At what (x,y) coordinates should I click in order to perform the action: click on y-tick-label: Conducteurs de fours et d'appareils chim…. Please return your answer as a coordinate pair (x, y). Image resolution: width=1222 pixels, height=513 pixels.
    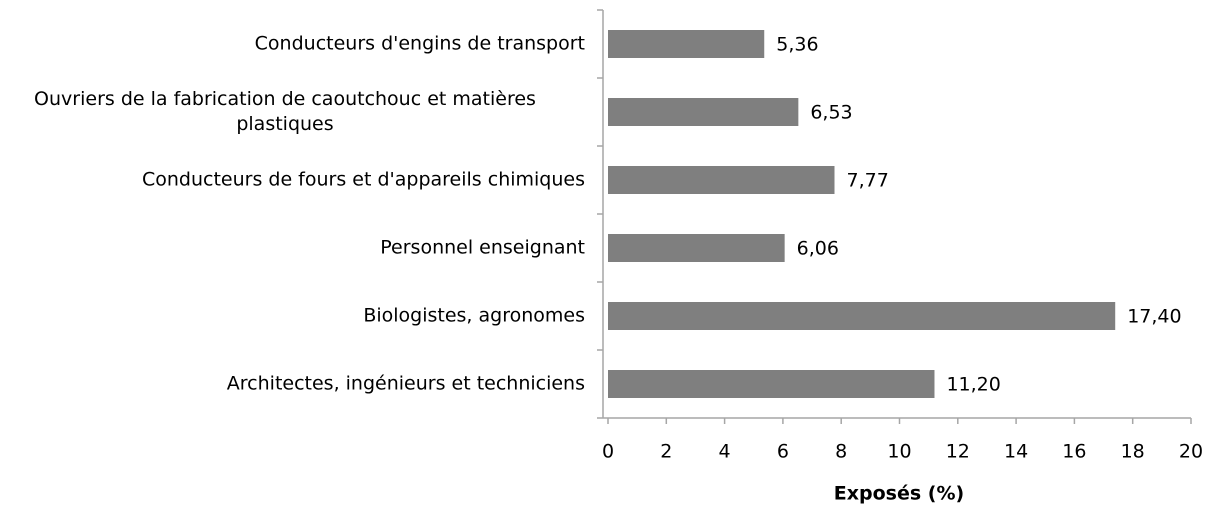
    Looking at the image, I should click on (363, 179).